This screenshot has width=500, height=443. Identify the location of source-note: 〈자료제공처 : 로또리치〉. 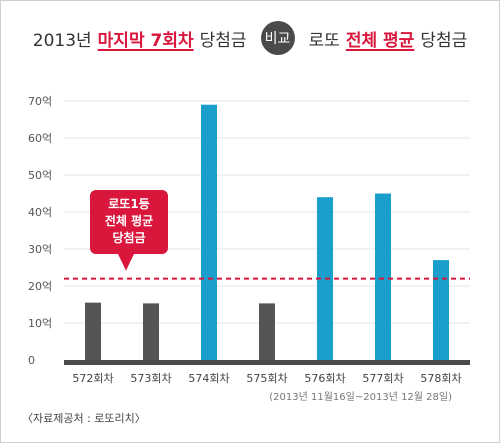
(84, 418).